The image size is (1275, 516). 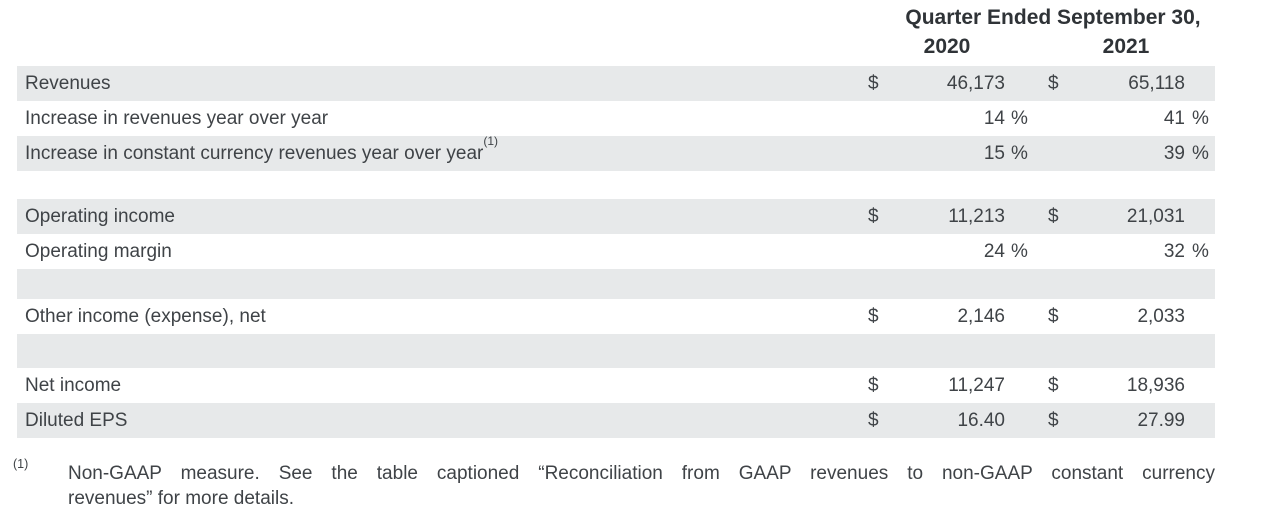 I want to click on footnote-line2: revenues” for more details., so click(x=181, y=498).